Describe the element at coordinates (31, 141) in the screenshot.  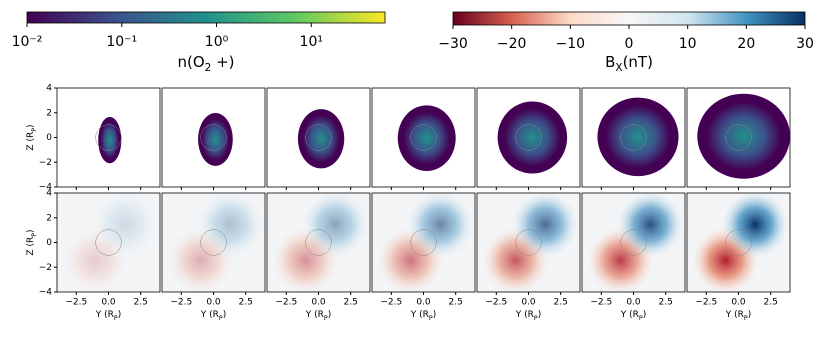
I see `y-axis-label-part: Z (R` at that location.